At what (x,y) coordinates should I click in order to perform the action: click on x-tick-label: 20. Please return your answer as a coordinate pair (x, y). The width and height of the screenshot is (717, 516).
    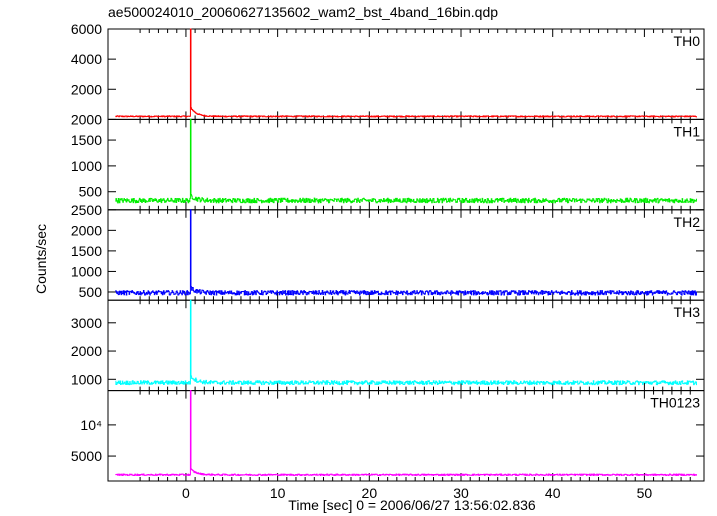
    Looking at the image, I should click on (370, 493).